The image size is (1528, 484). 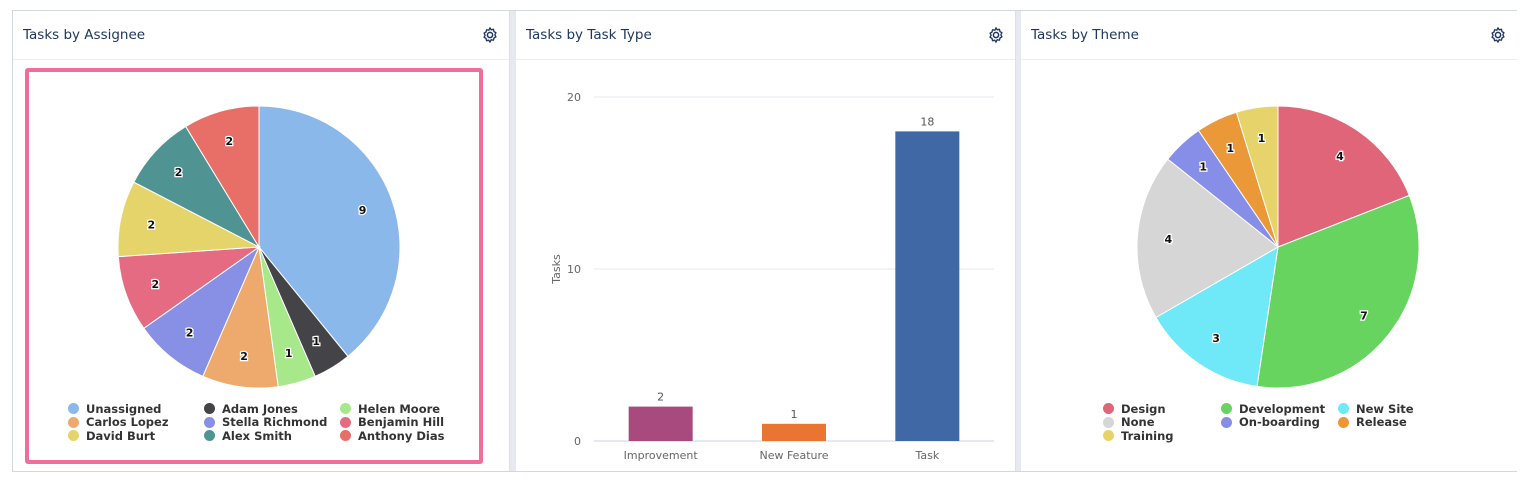 I want to click on data-label-development: 7, so click(x=1364, y=316).